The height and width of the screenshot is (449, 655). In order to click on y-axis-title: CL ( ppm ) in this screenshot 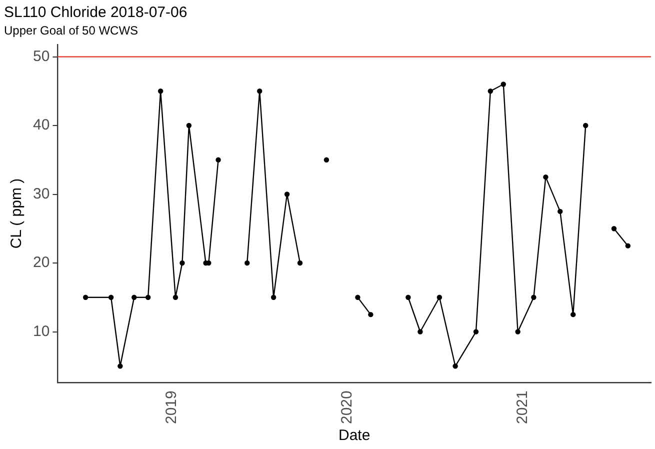, I will do `click(17, 213)`.